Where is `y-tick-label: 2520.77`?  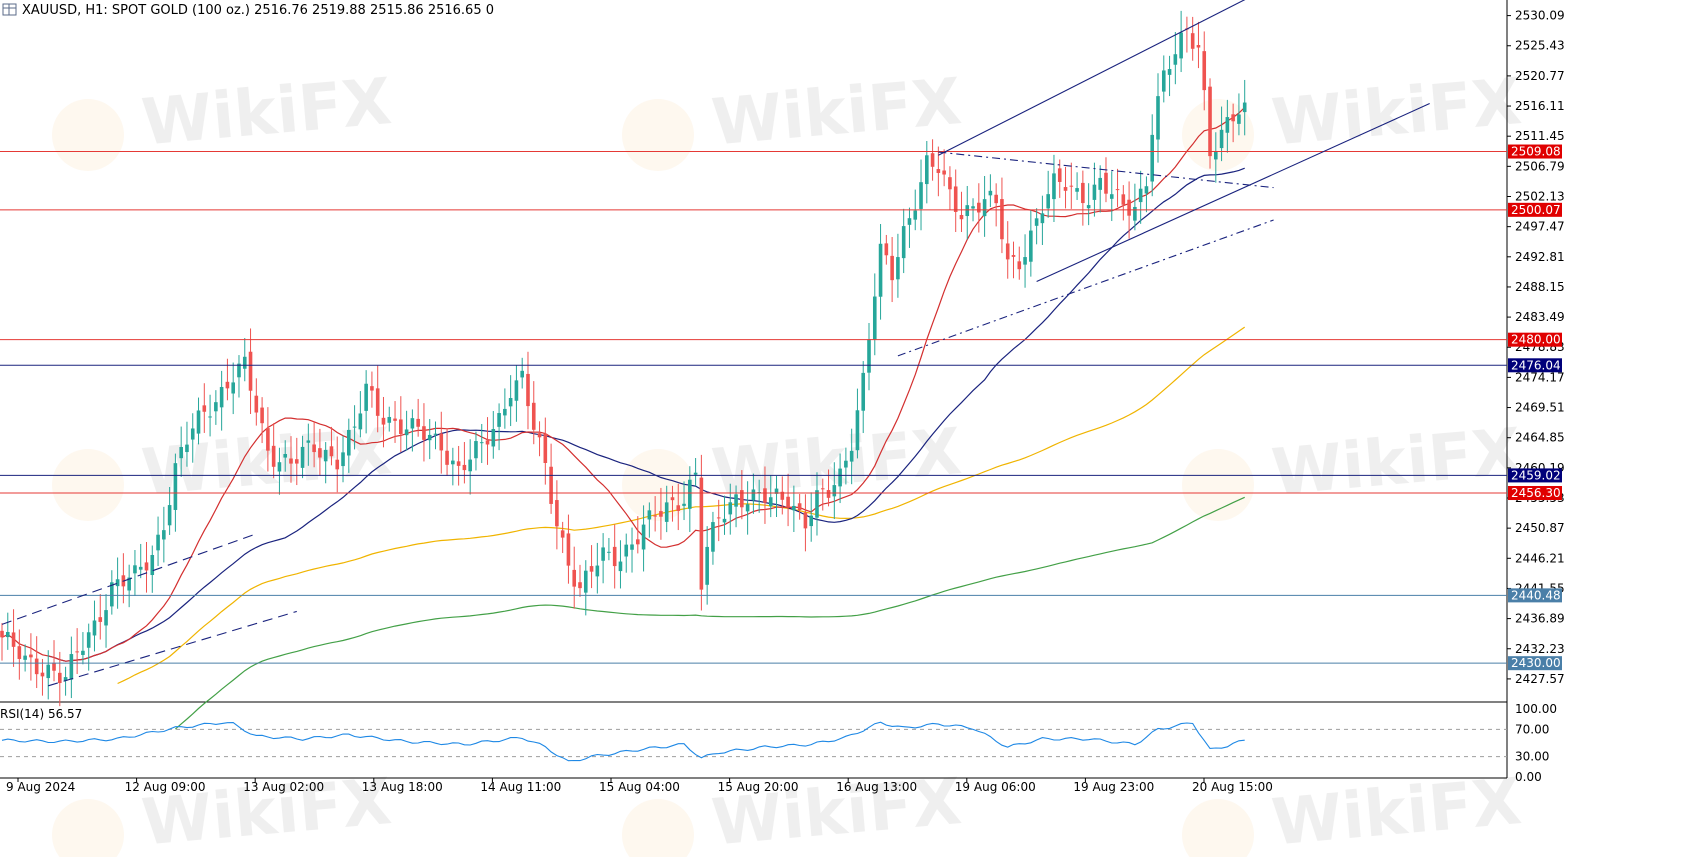 y-tick-label: 2520.77 is located at coordinates (1540, 76).